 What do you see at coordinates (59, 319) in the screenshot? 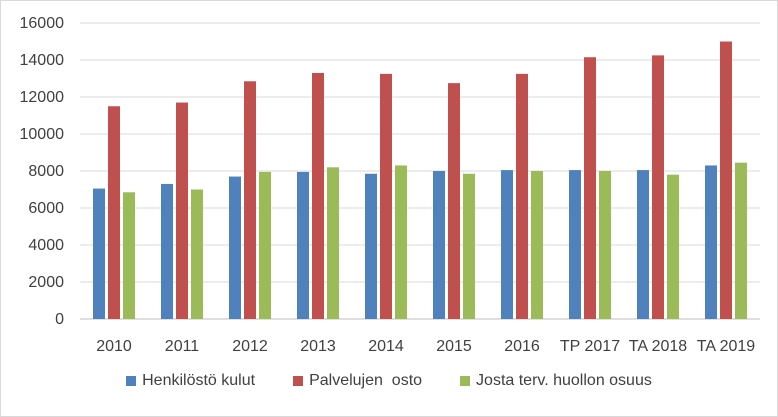
I see `y-tick-label: 0` at bounding box center [59, 319].